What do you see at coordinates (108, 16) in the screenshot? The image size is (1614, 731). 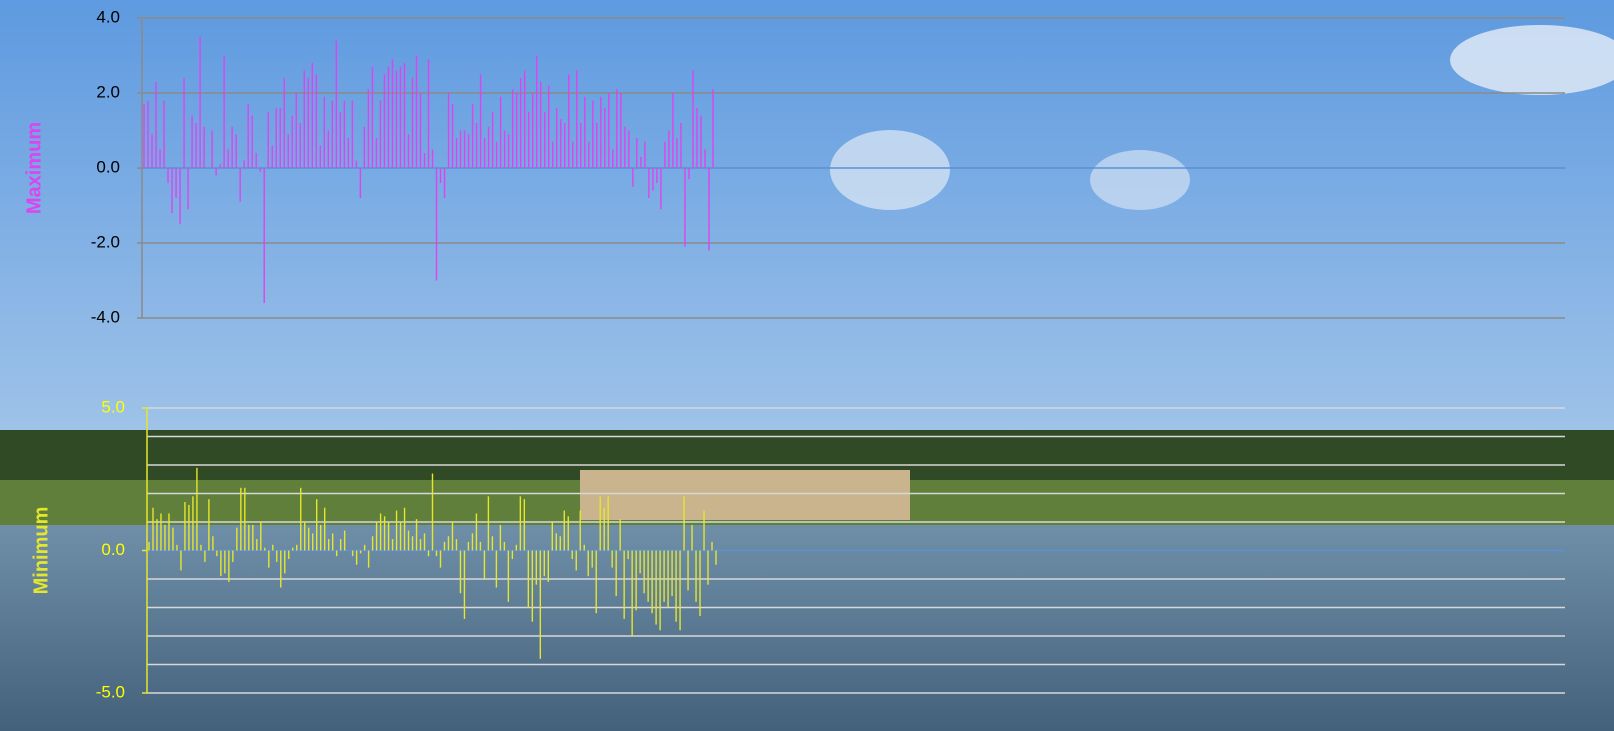 I see `y-tick-label: 4.0` at bounding box center [108, 16].